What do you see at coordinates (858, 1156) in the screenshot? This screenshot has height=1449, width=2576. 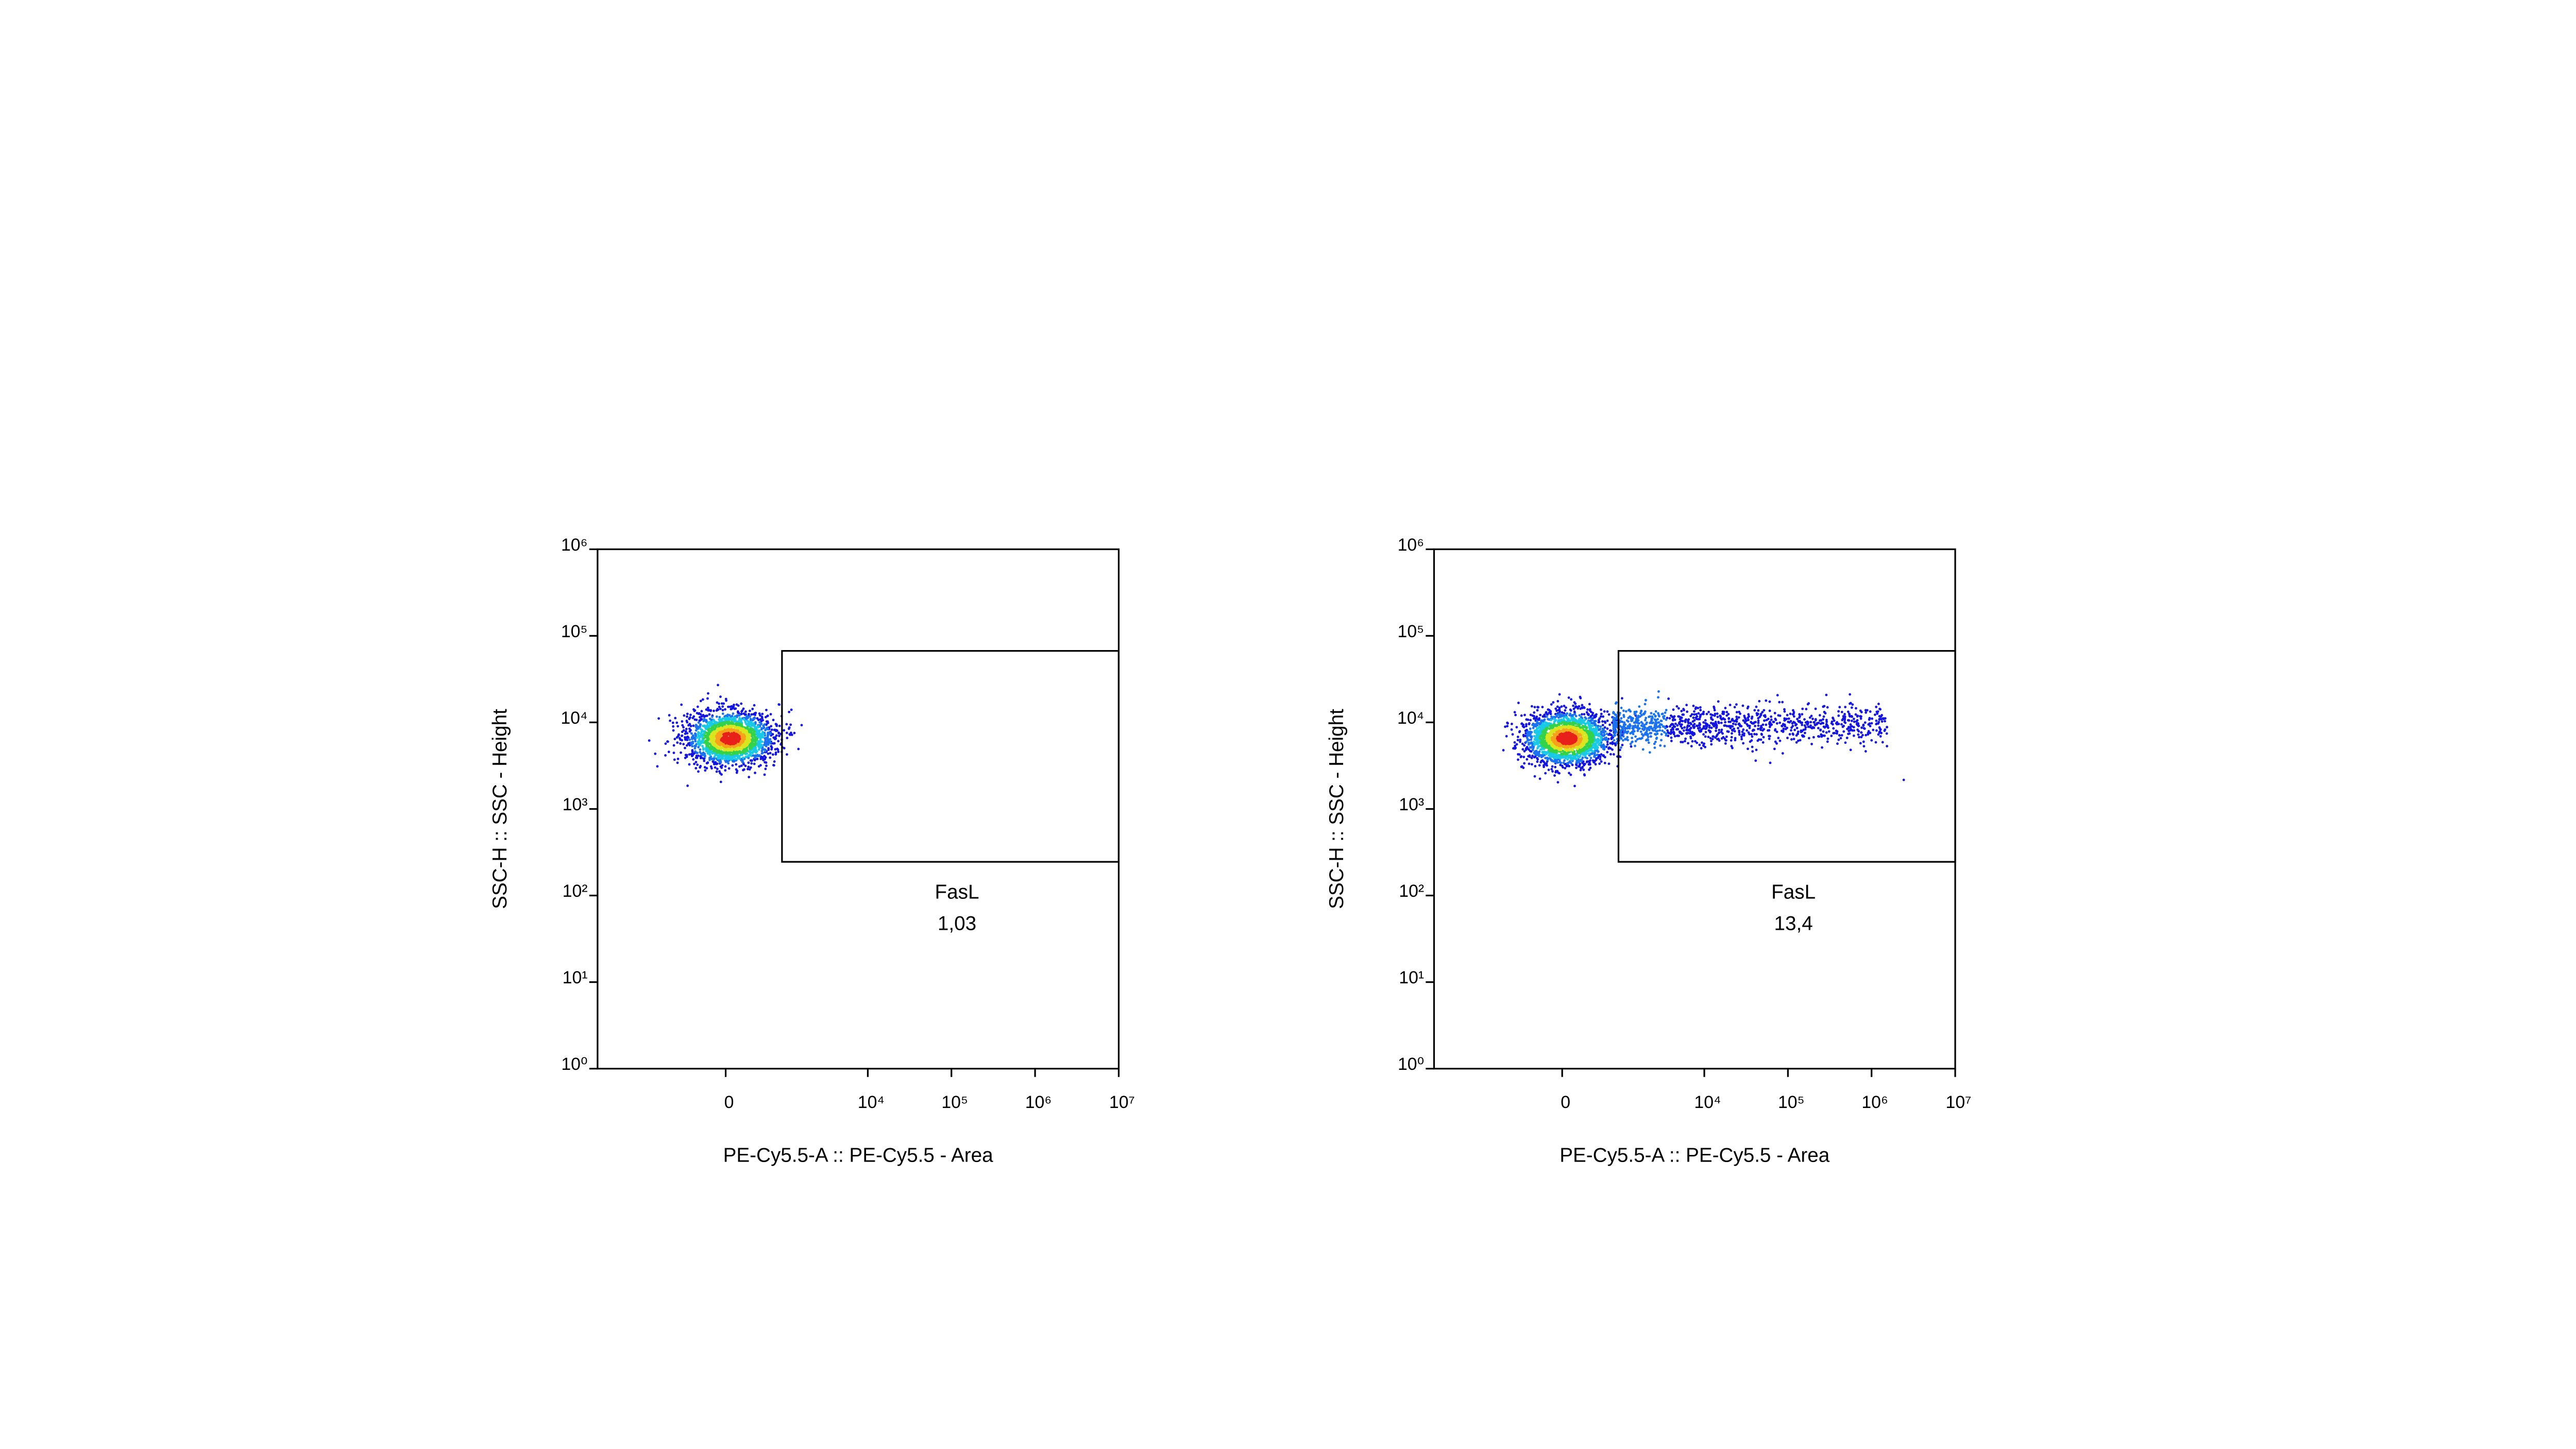 I see `x-axis-label: PE-Cy5.5-A :: PE-Cy5.5 - Area` at bounding box center [858, 1156].